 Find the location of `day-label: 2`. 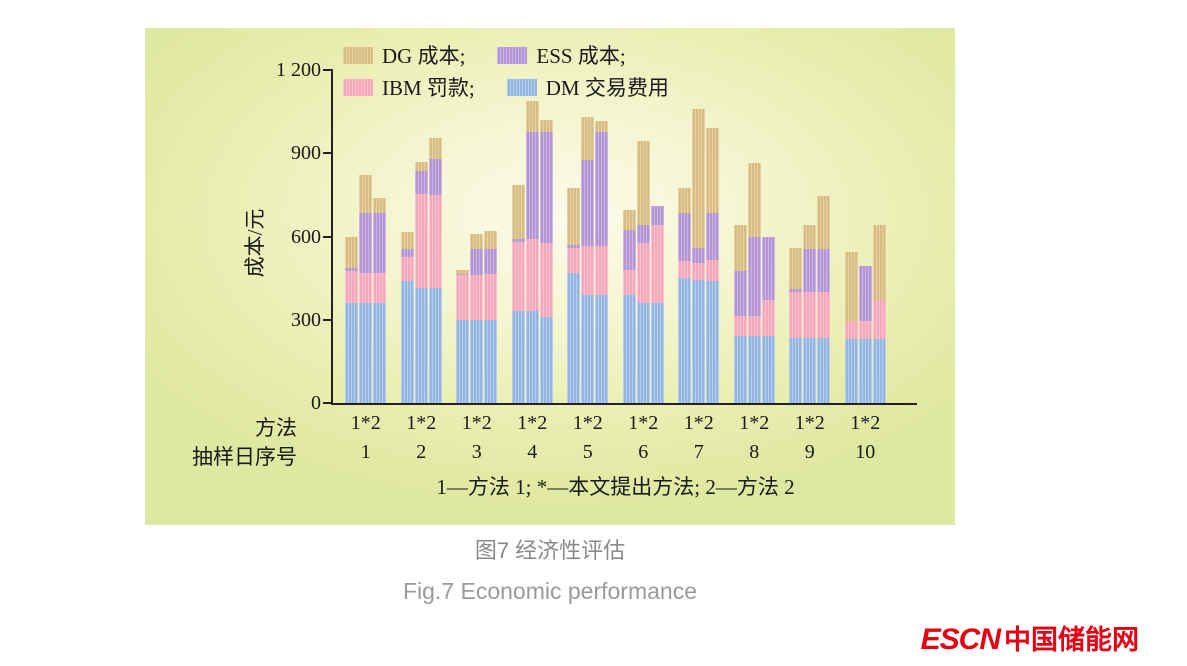

day-label: 2 is located at coordinates (421, 452).